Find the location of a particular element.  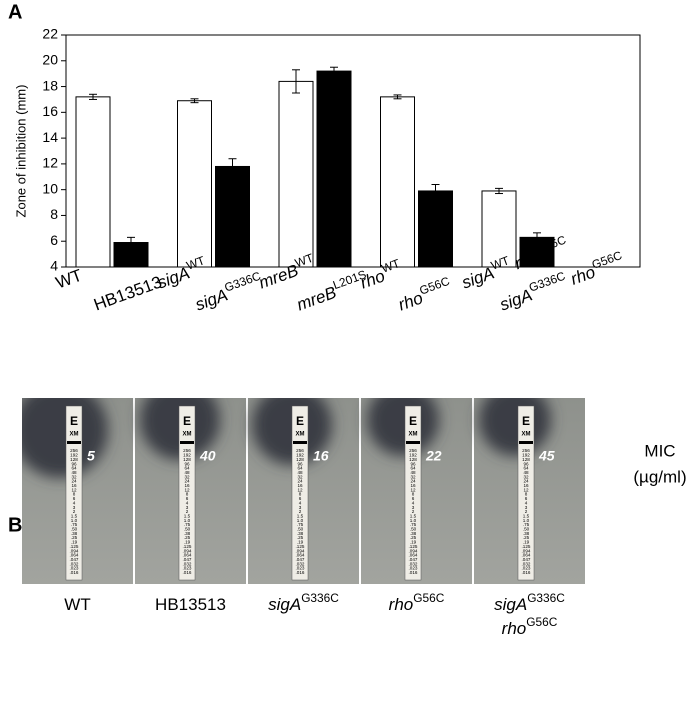

mic-title: MIC is located at coordinates (659, 450).